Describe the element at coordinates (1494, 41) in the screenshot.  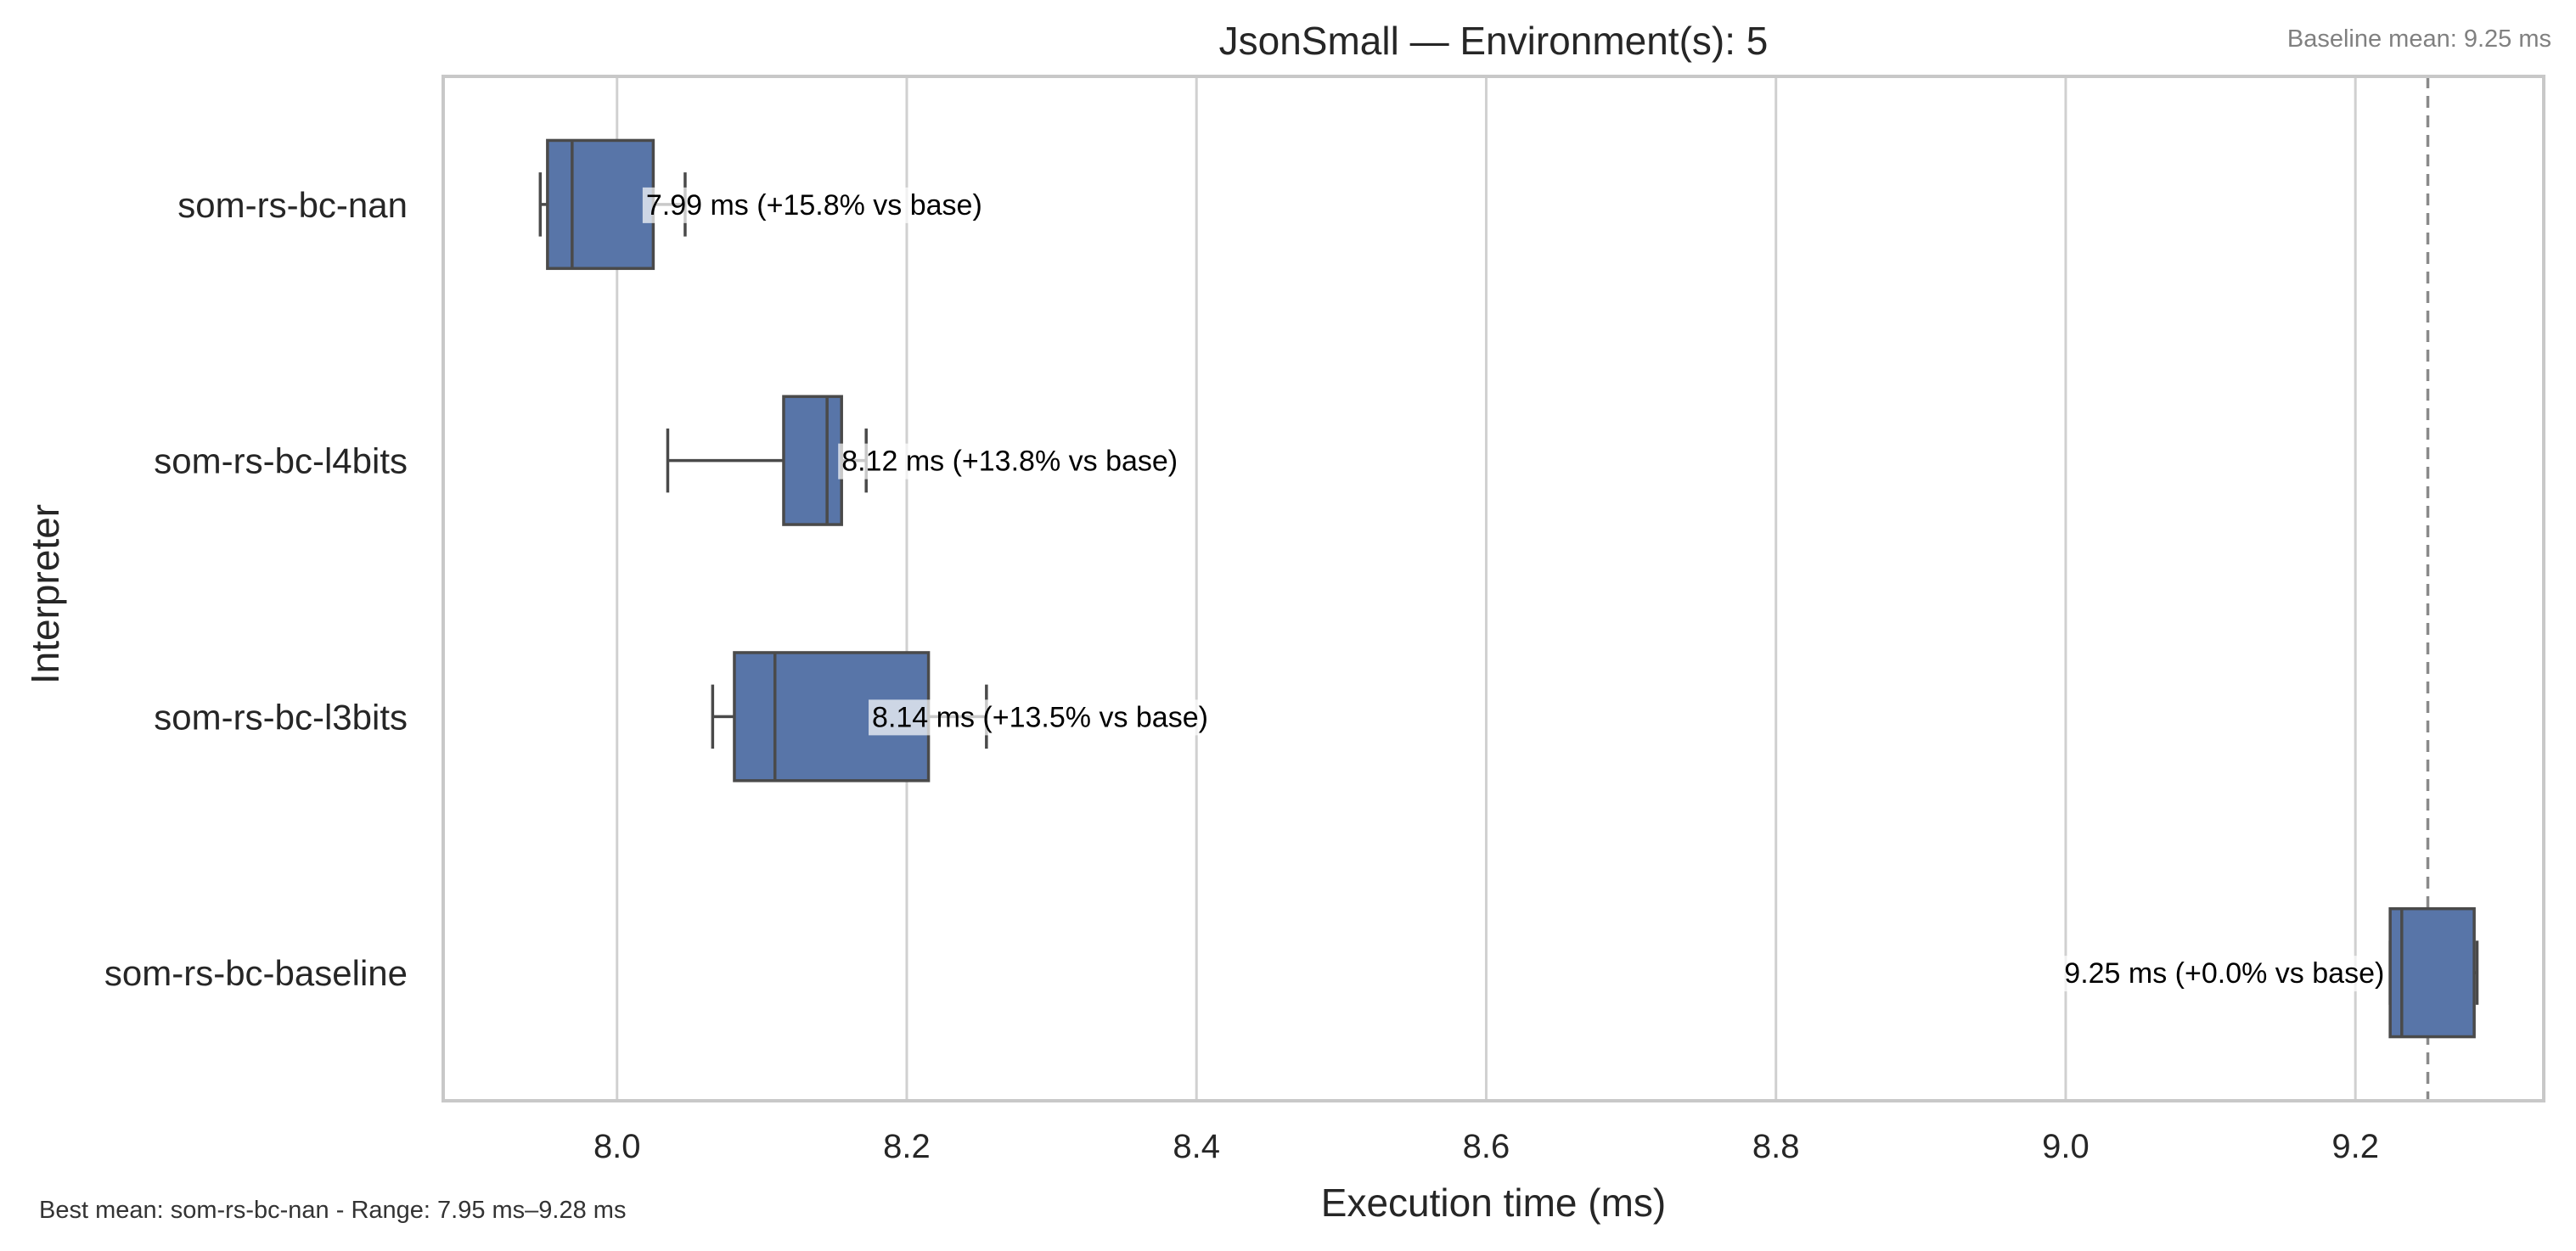
I see `chart-title: JsonSmall — Environment(s): 5` at that location.